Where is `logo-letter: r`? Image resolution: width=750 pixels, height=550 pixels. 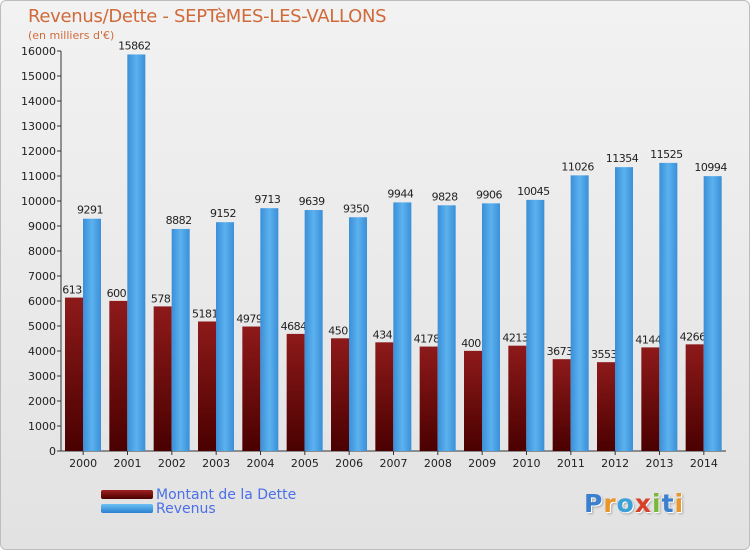
logo-letter: r is located at coordinates (610, 503).